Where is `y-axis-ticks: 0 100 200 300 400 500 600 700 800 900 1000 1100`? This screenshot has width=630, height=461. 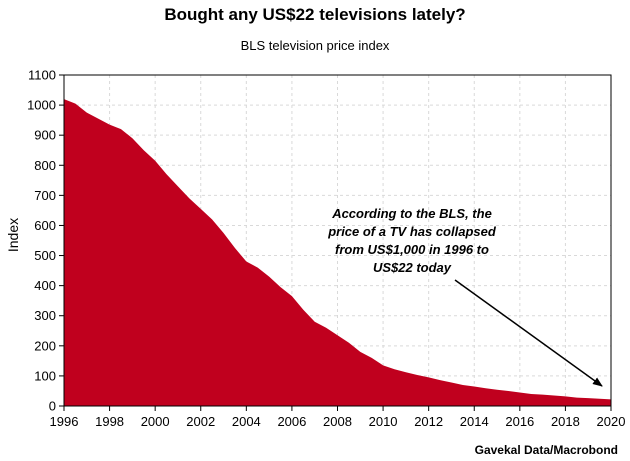
y-axis-ticks: 0 100 200 300 400 500 600 700 800 900 1000 1100 is located at coordinates (45, 241).